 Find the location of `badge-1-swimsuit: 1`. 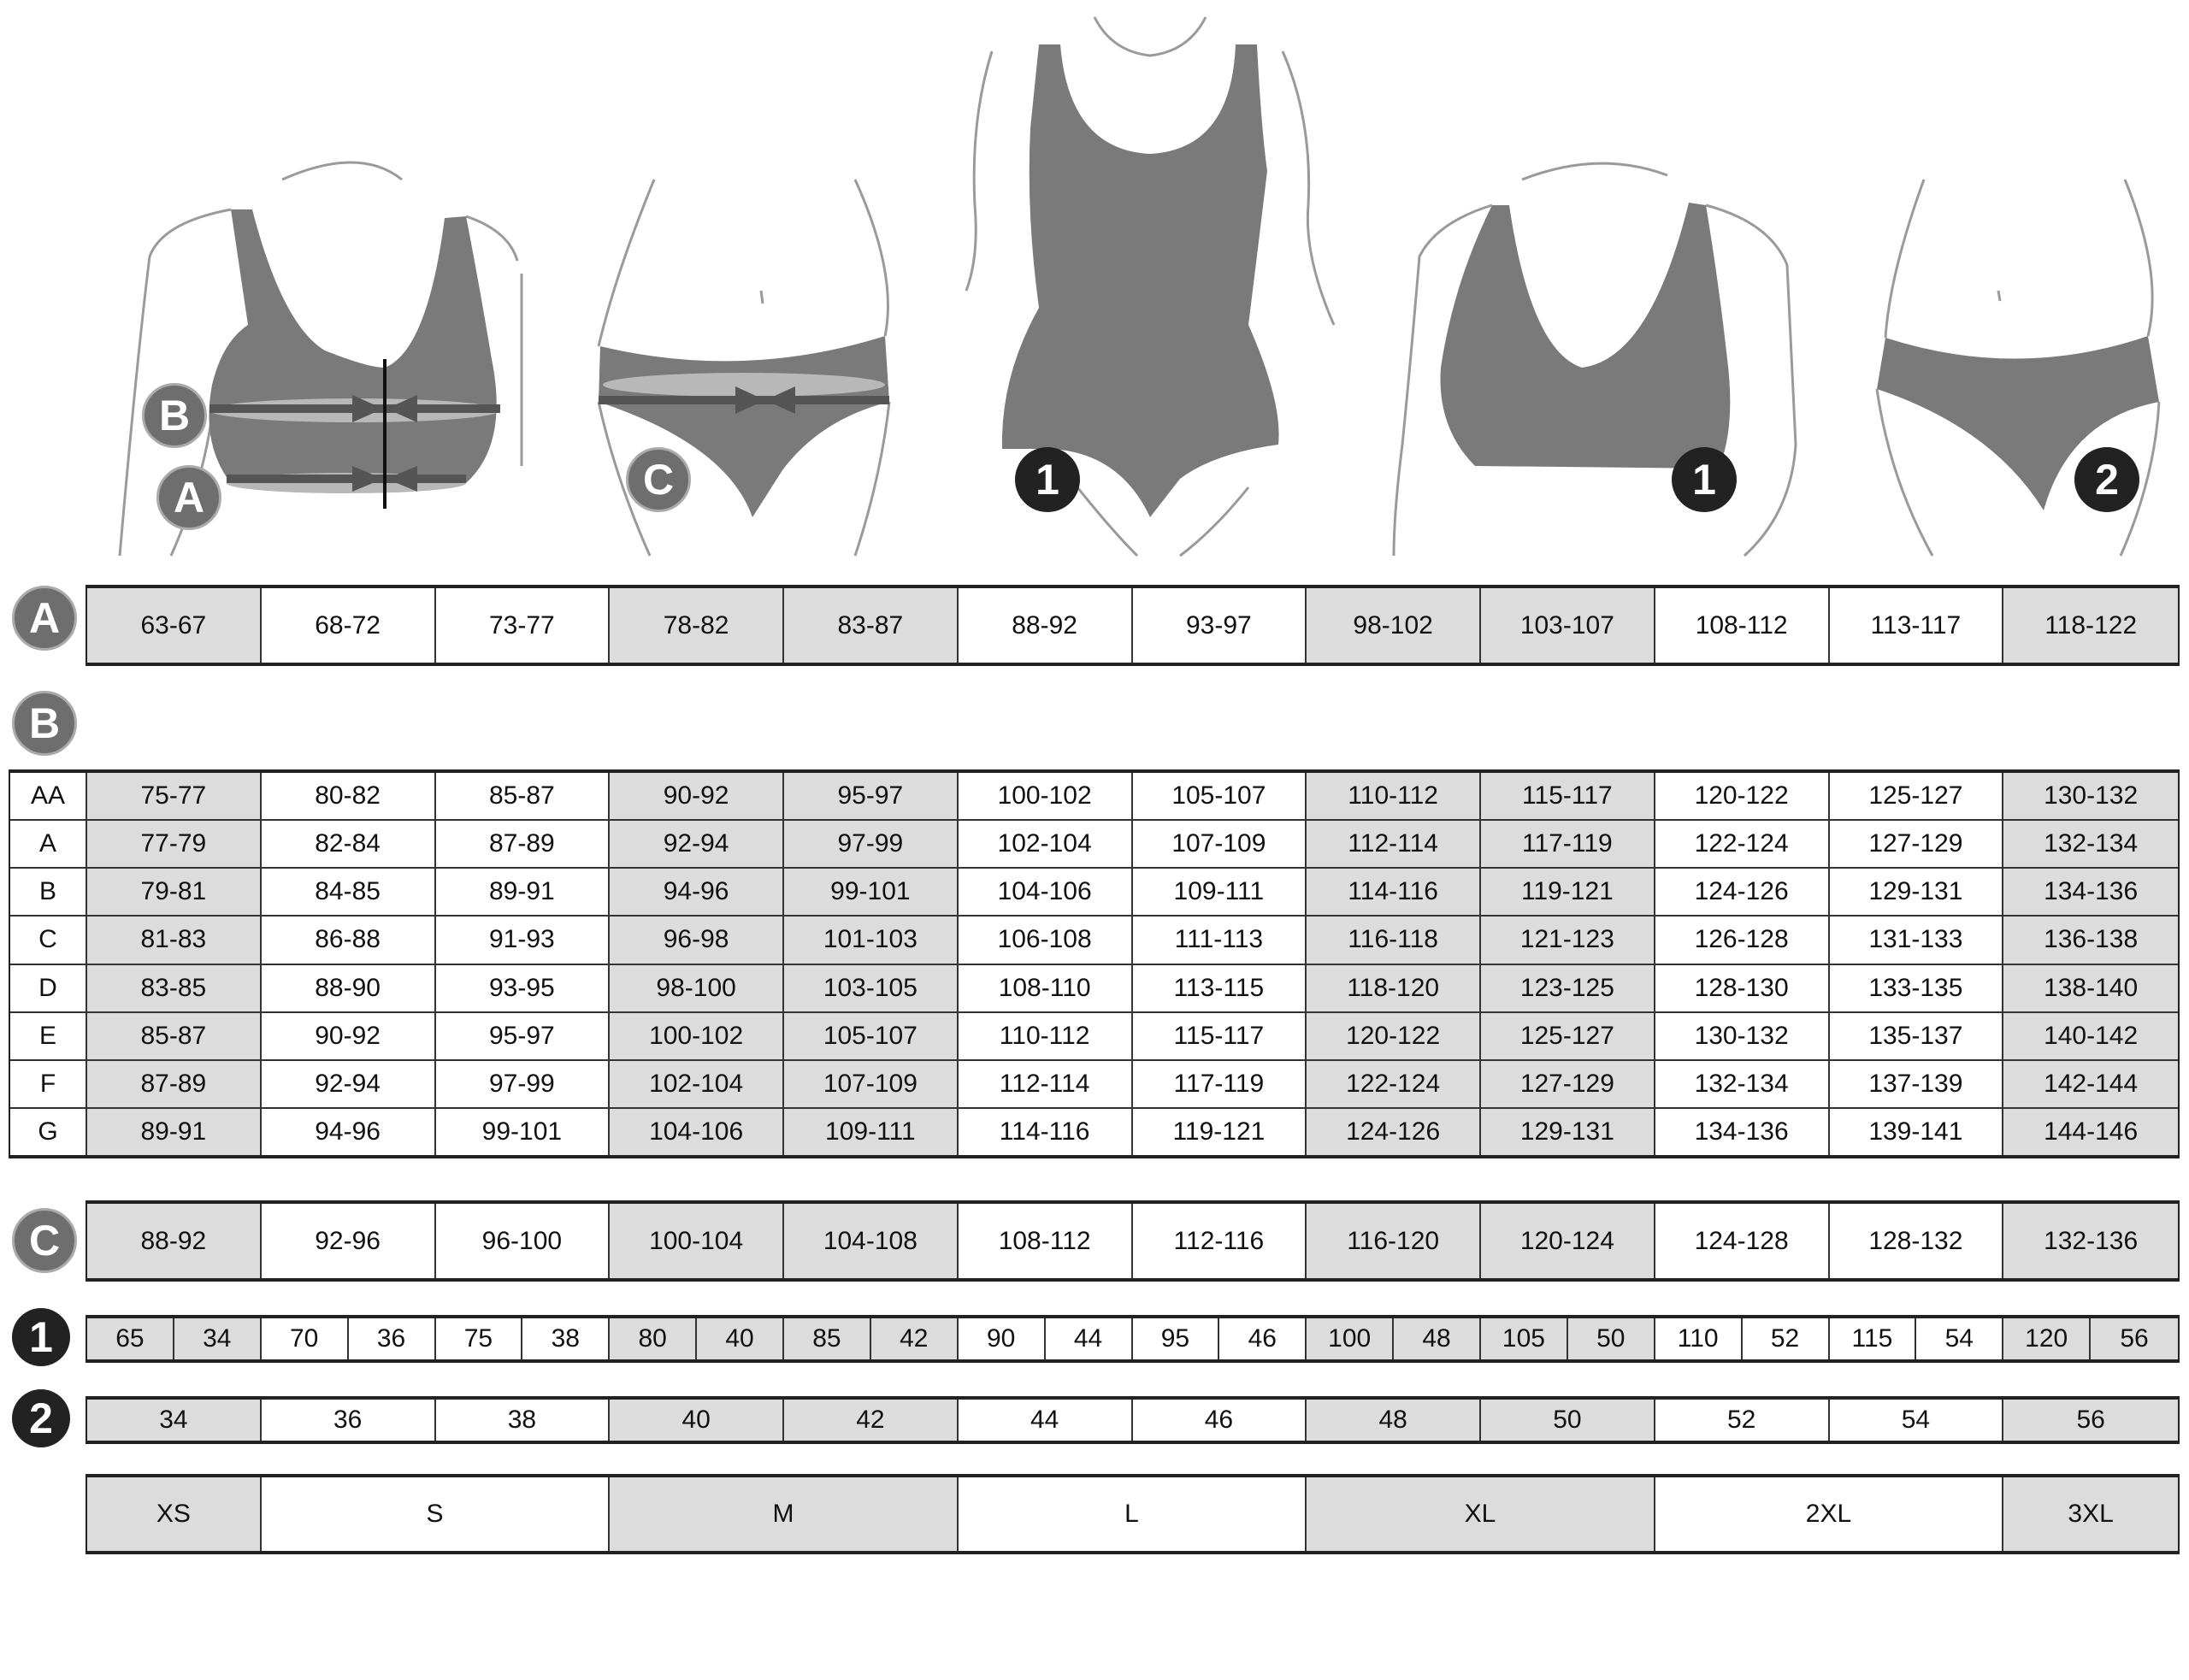

badge-1-swimsuit: 1 is located at coordinates (1047, 479).